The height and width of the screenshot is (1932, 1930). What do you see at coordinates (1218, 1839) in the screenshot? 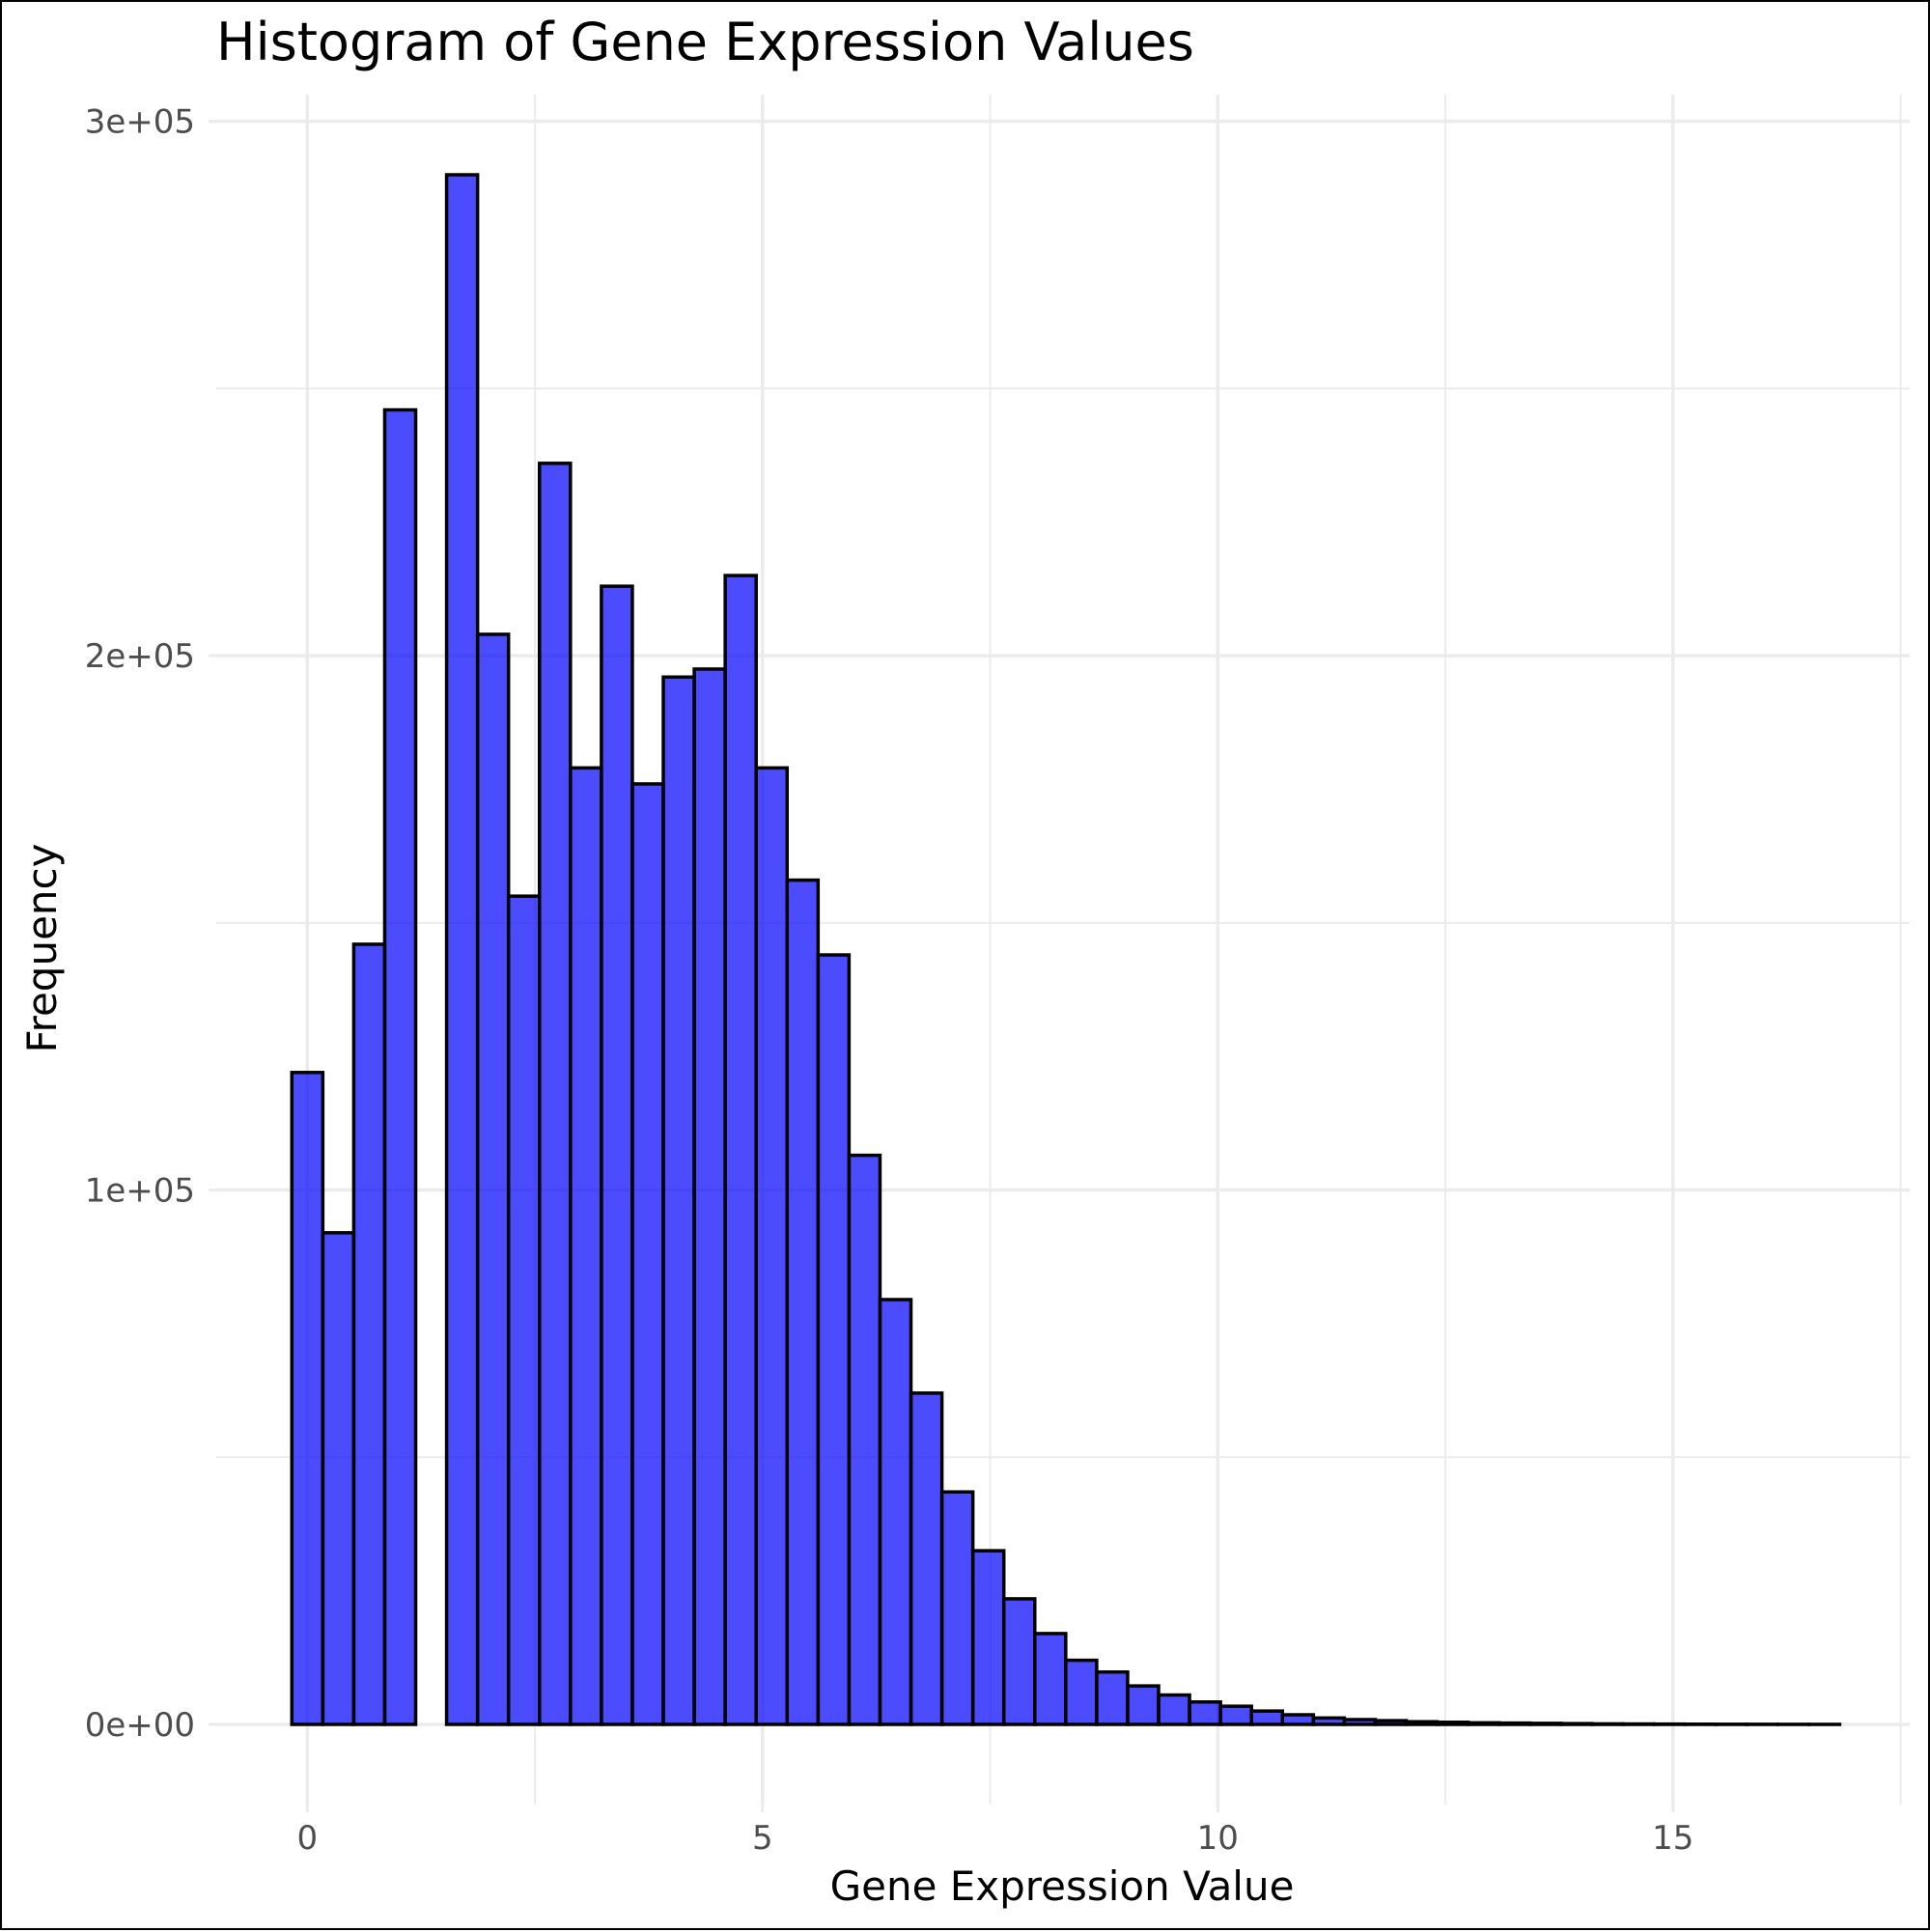
I see `x-tick-label: 10` at bounding box center [1218, 1839].